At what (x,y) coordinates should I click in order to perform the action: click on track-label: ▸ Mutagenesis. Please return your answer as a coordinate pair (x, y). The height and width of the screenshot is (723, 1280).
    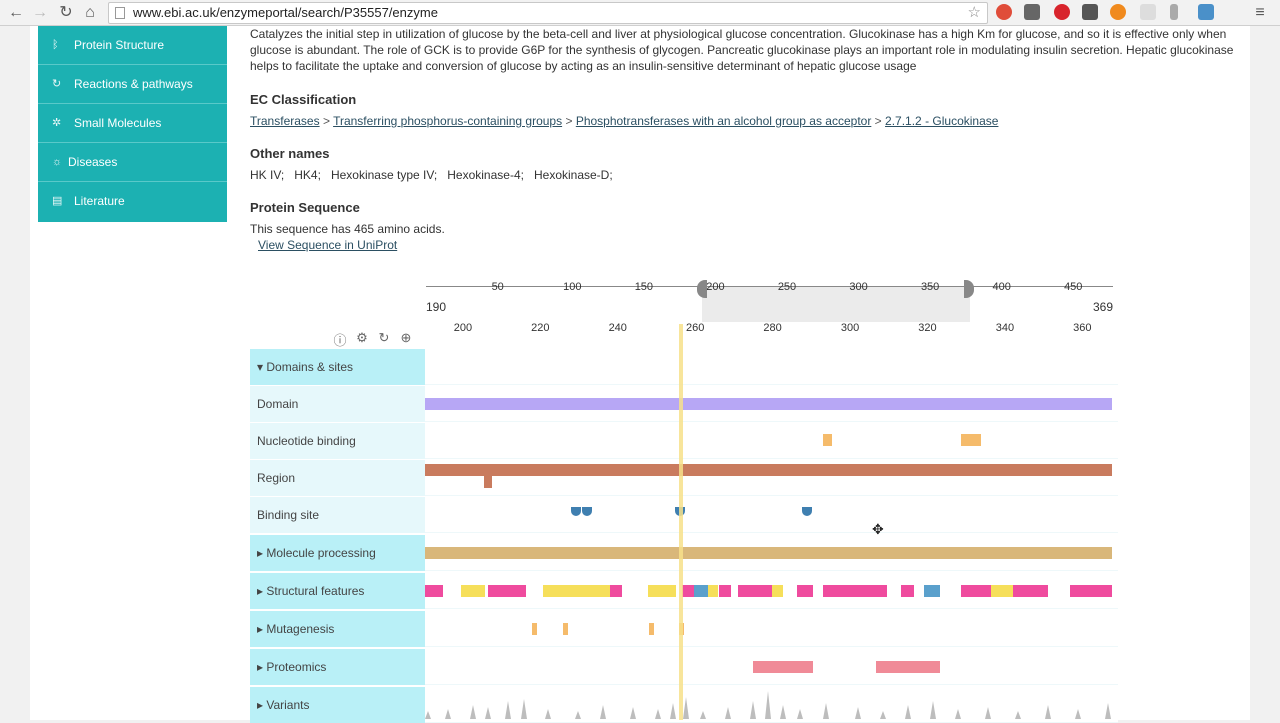
    Looking at the image, I should click on (337, 629).